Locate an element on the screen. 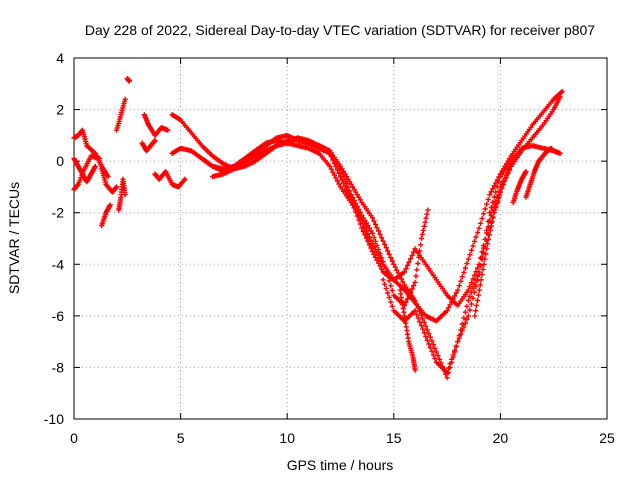 This screenshot has width=640, height=480. y-tick-label: -10 is located at coordinates (54, 419).